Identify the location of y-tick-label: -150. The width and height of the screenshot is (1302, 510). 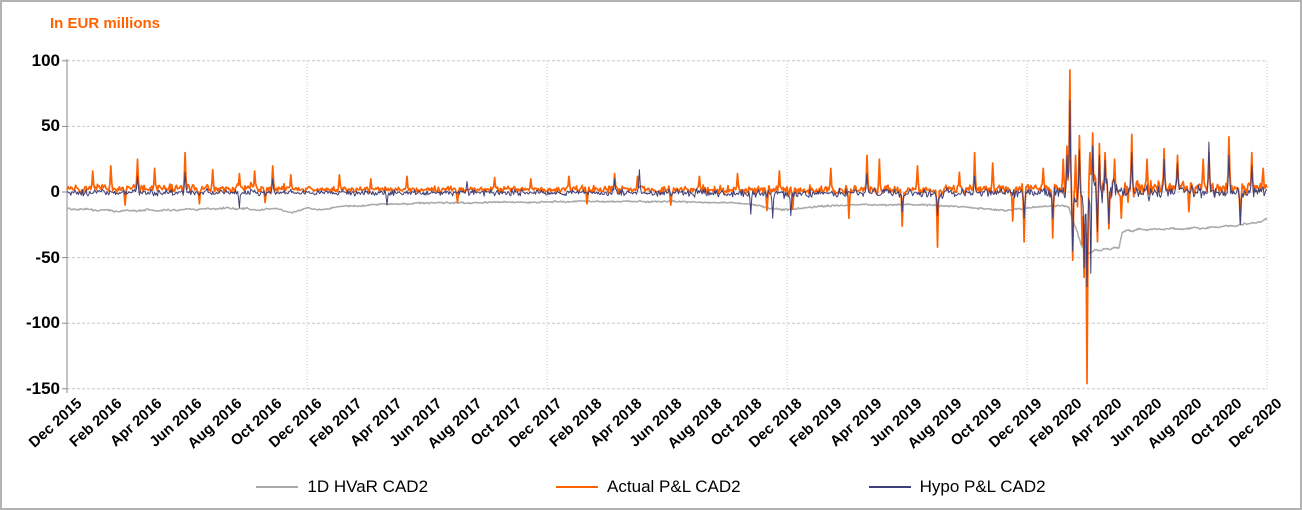
(42, 388).